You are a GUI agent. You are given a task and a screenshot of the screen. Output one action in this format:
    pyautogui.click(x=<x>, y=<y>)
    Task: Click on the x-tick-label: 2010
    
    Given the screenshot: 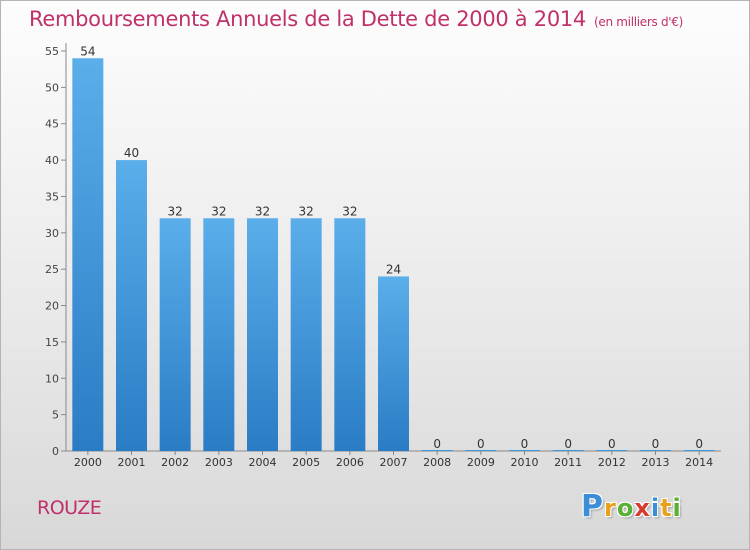 What is the action you would take?
    pyautogui.click(x=525, y=462)
    